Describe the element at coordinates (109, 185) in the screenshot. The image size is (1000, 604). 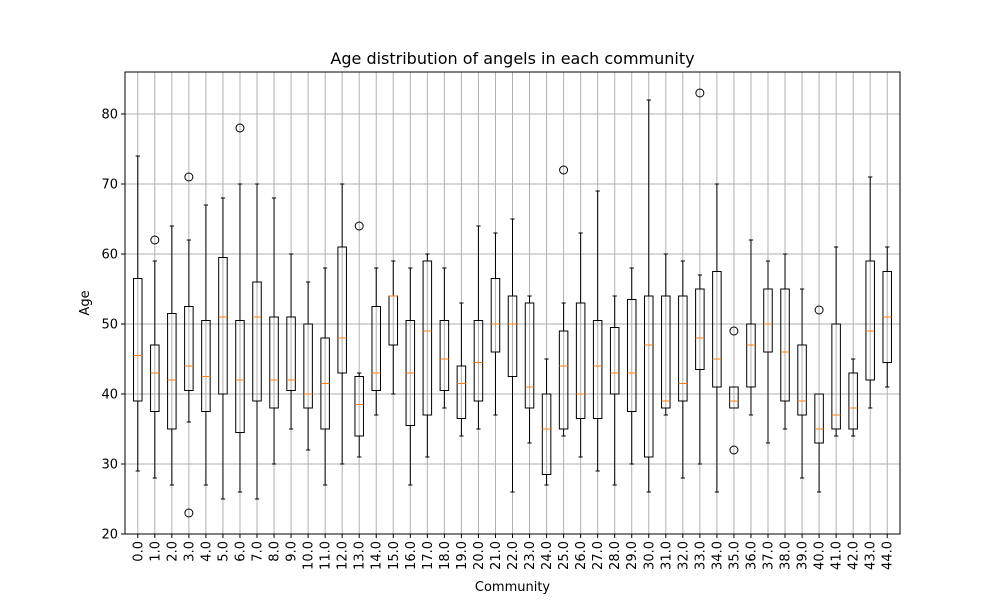
I see `y-tick-label: 70` at that location.